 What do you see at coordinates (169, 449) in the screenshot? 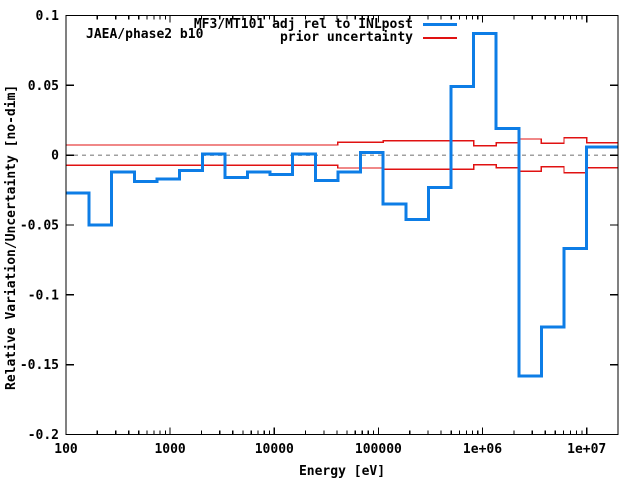
I see `x-tick-label: 1000` at bounding box center [169, 449].